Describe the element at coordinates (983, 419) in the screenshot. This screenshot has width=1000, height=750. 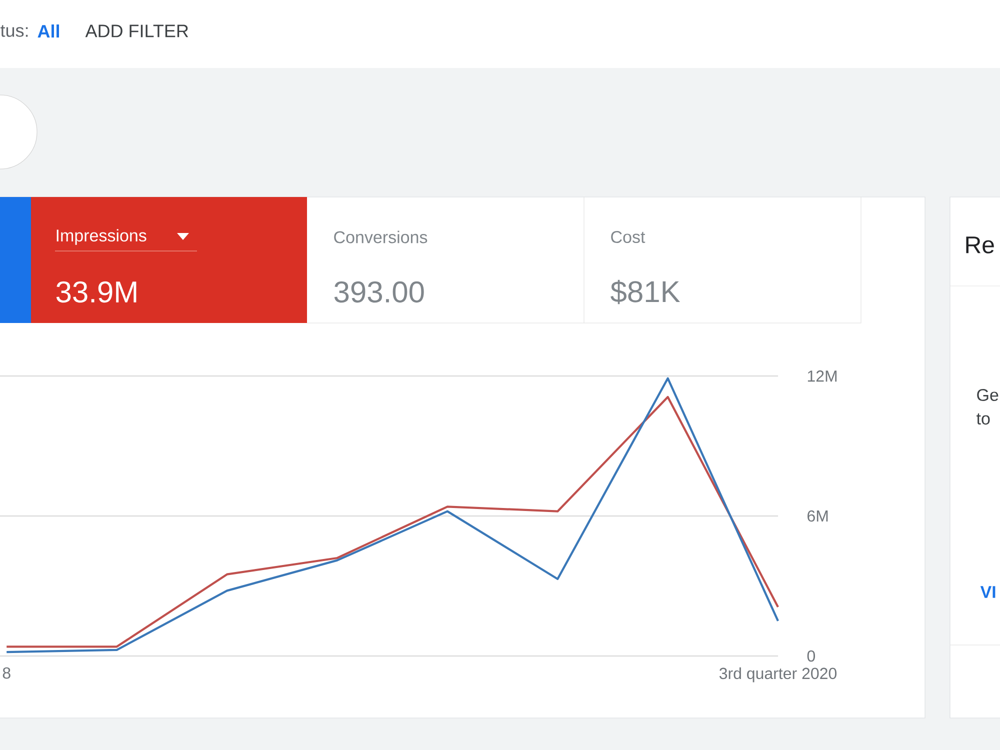
I see `text: to` at that location.